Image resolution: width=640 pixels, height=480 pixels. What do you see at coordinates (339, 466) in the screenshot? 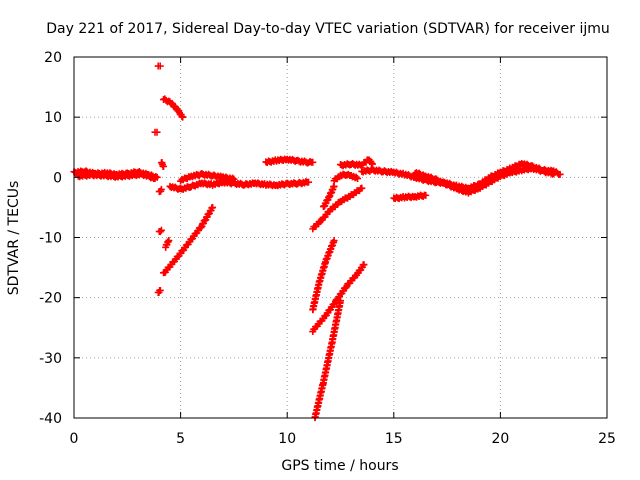
I see `x-axis-label: GPS time / hours` at bounding box center [339, 466].